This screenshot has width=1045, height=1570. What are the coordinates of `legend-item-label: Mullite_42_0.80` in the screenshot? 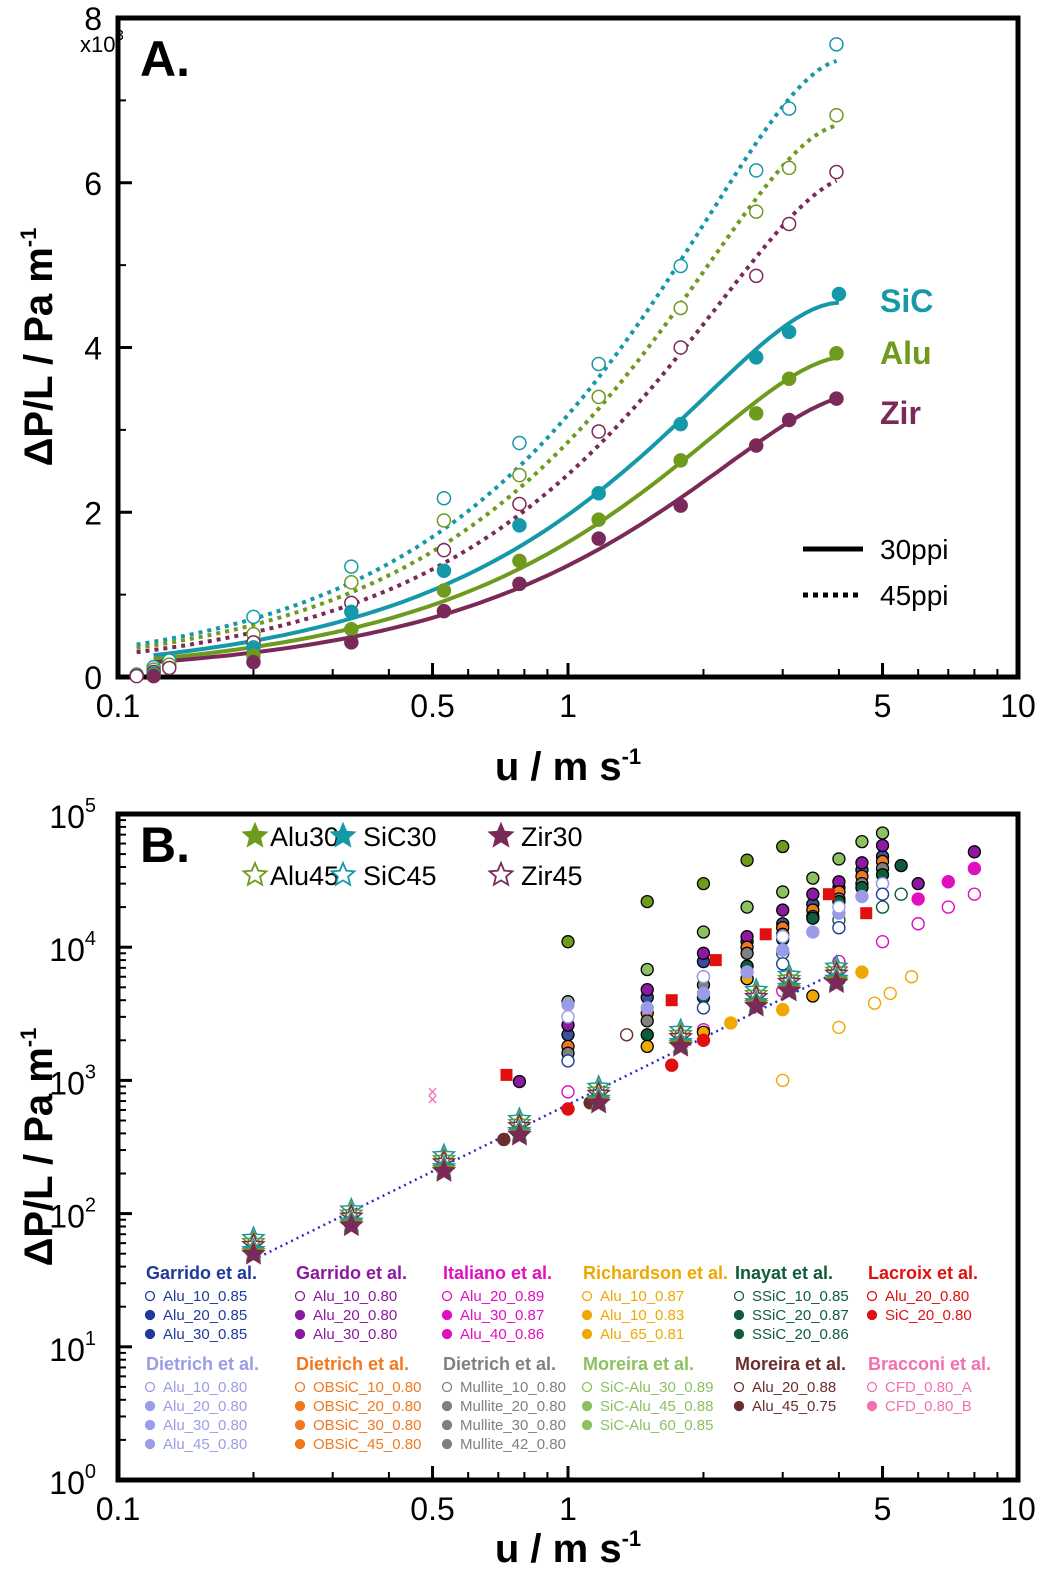 It's located at (513, 1444).